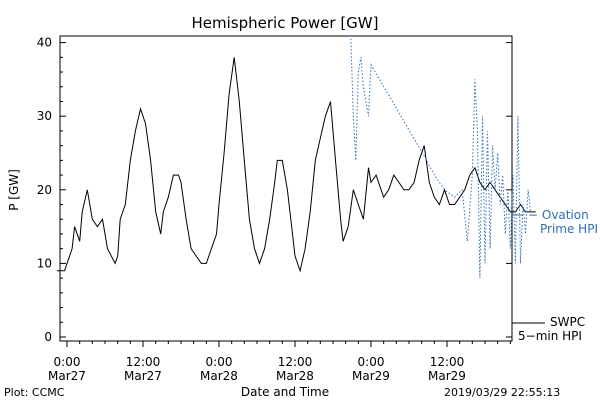  I want to click on y-tick-label: 0, so click(48, 337).